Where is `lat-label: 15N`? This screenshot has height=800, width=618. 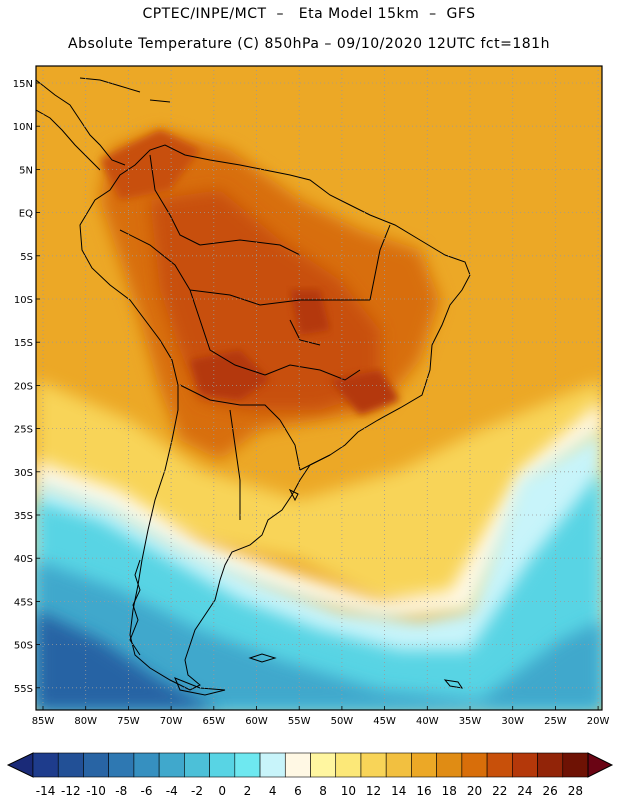 lat-label: 15N is located at coordinates (23, 84).